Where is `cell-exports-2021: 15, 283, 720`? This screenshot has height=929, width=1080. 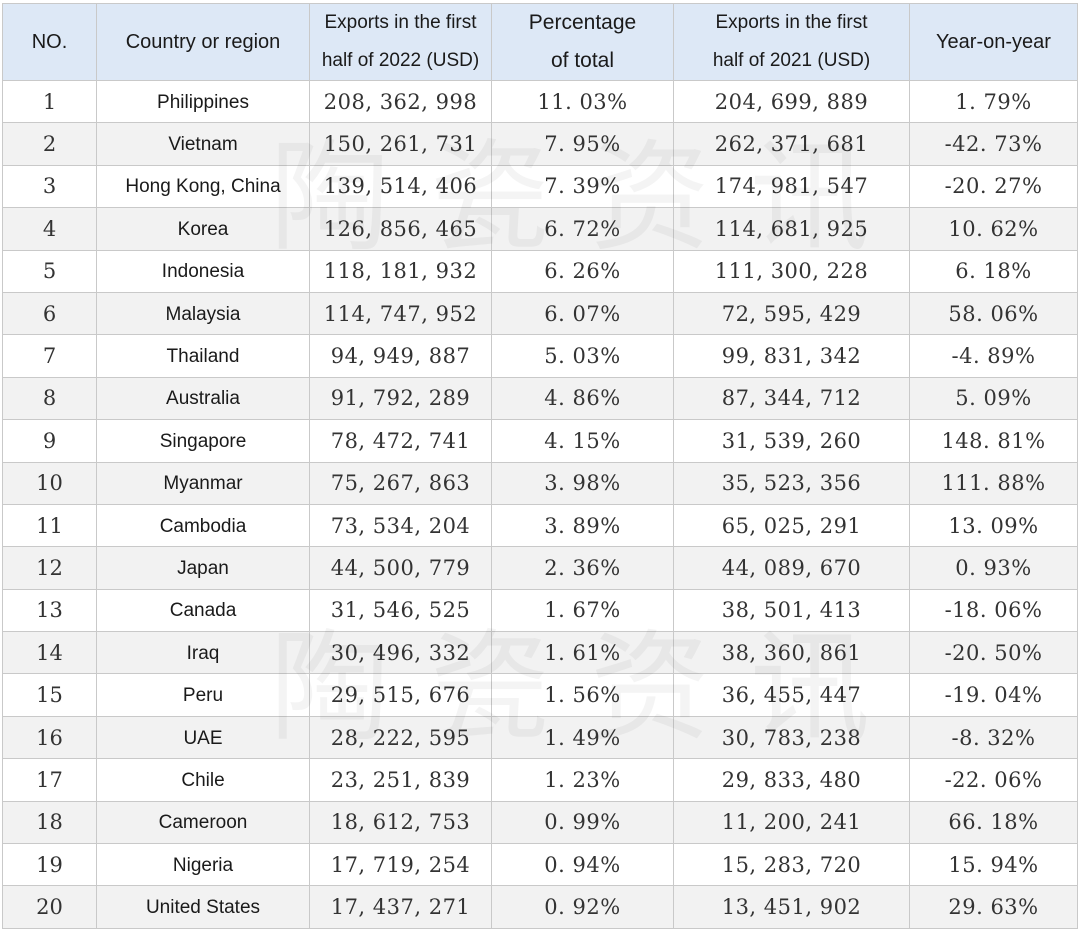 cell-exports-2021: 15, 283, 720 is located at coordinates (791, 865).